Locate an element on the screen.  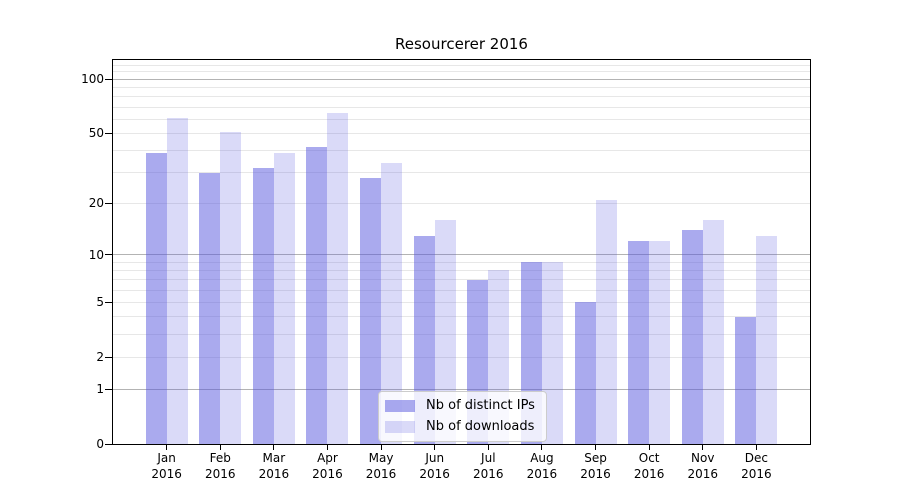
x-tick-label-jan-2016: Jan 2016 is located at coordinates (166, 466).